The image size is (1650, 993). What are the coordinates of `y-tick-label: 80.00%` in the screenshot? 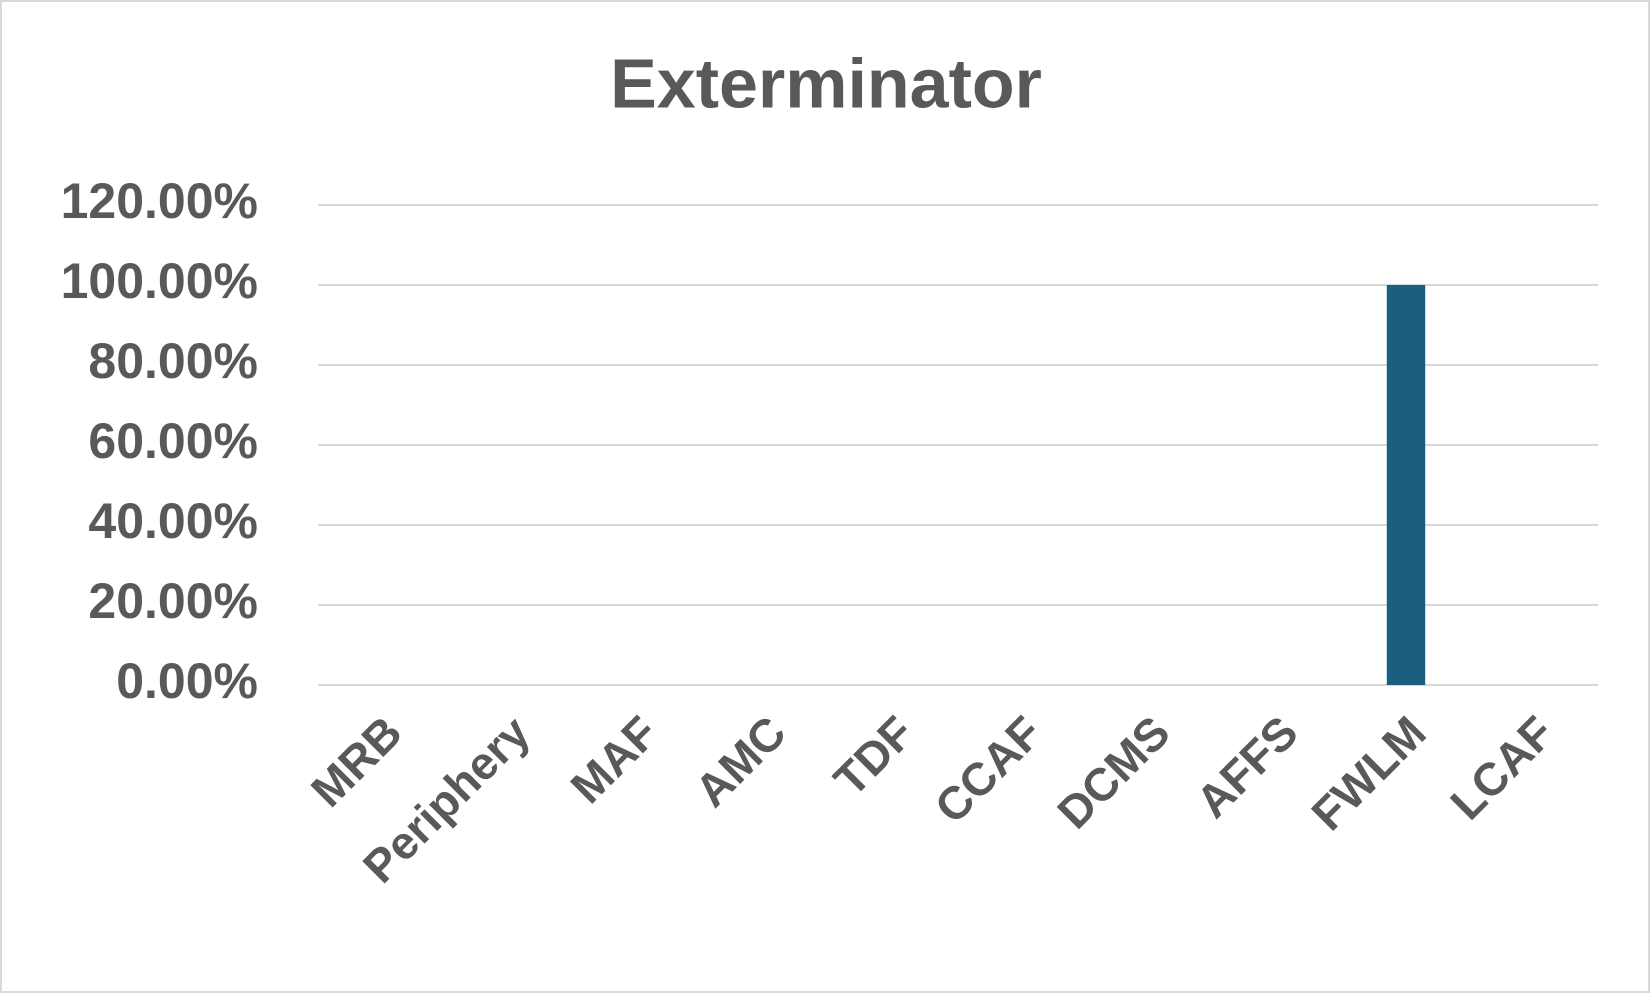 It's located at (173, 361).